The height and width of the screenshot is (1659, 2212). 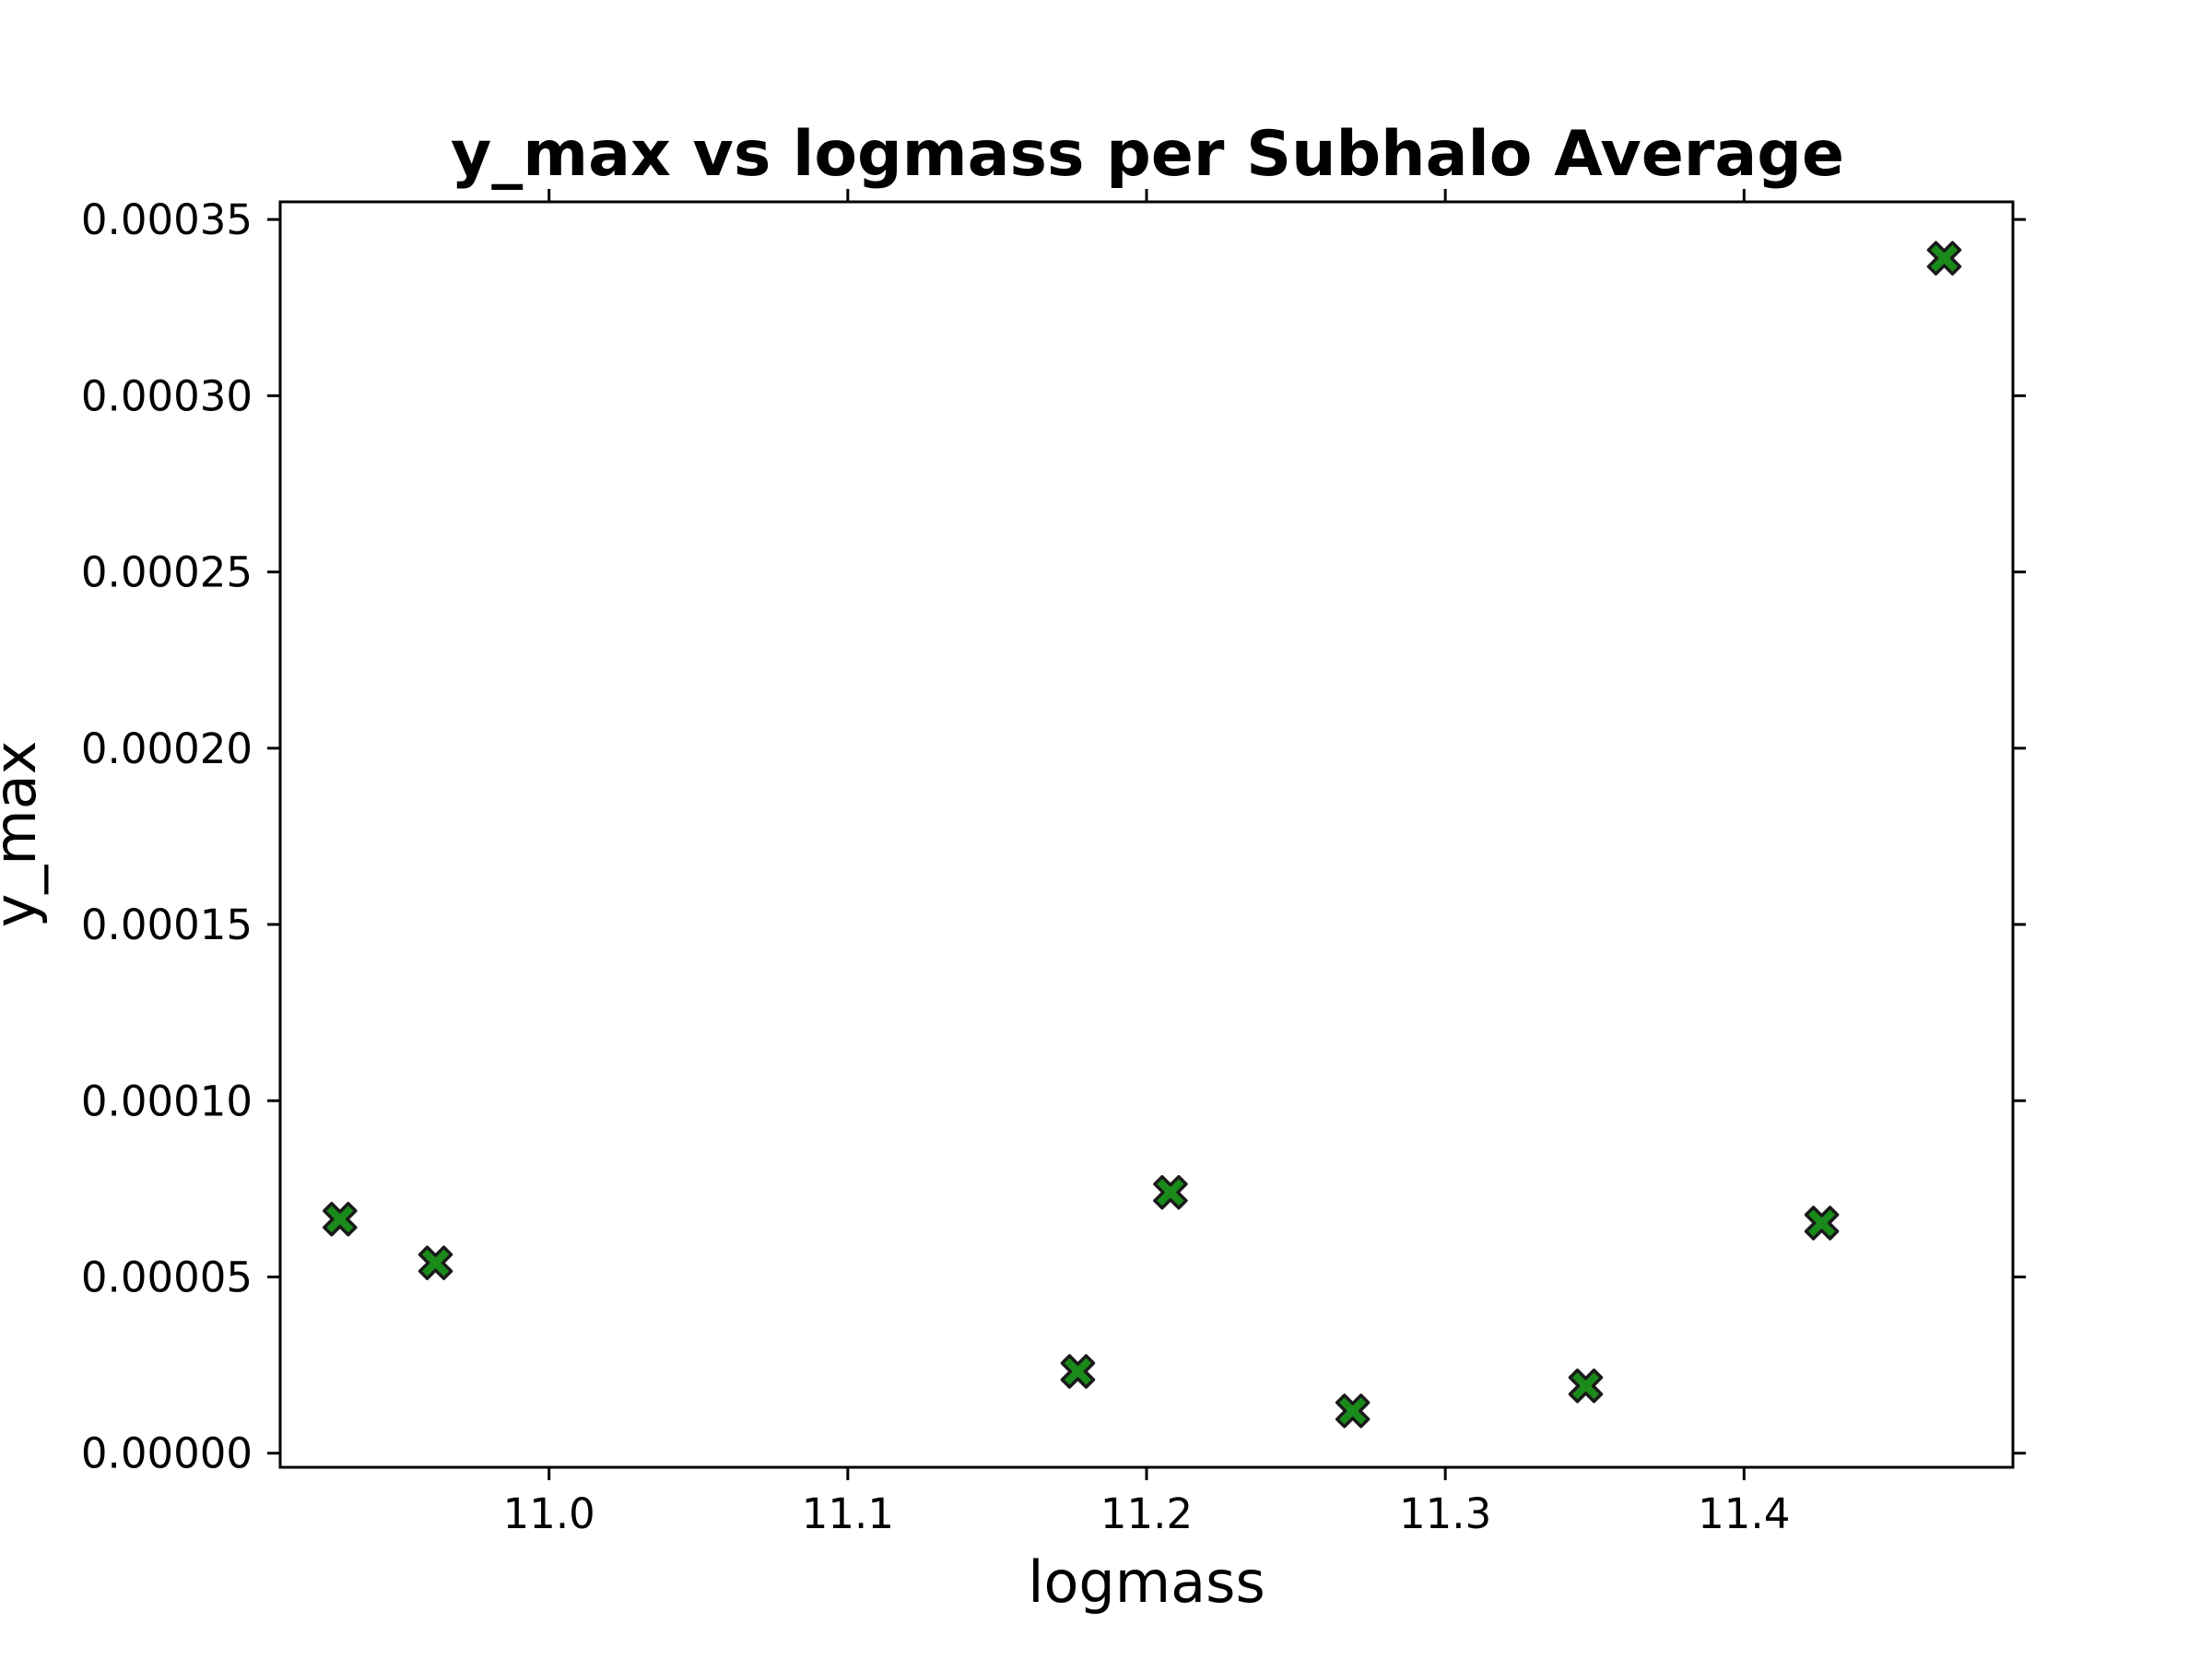 I want to click on y-tick-label: 0.00010, so click(x=167, y=1101).